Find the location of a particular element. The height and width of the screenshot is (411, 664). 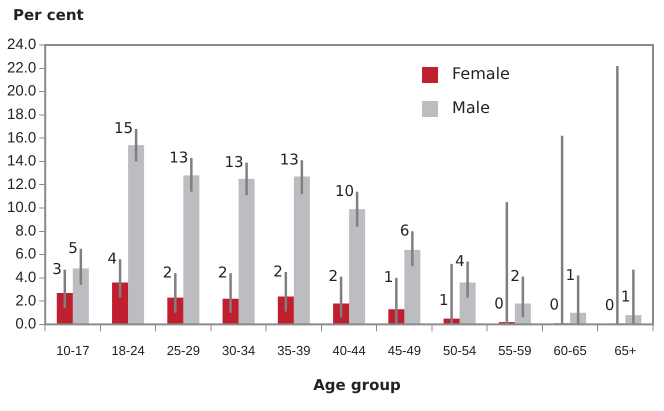

data-label: 6 is located at coordinates (405, 231).